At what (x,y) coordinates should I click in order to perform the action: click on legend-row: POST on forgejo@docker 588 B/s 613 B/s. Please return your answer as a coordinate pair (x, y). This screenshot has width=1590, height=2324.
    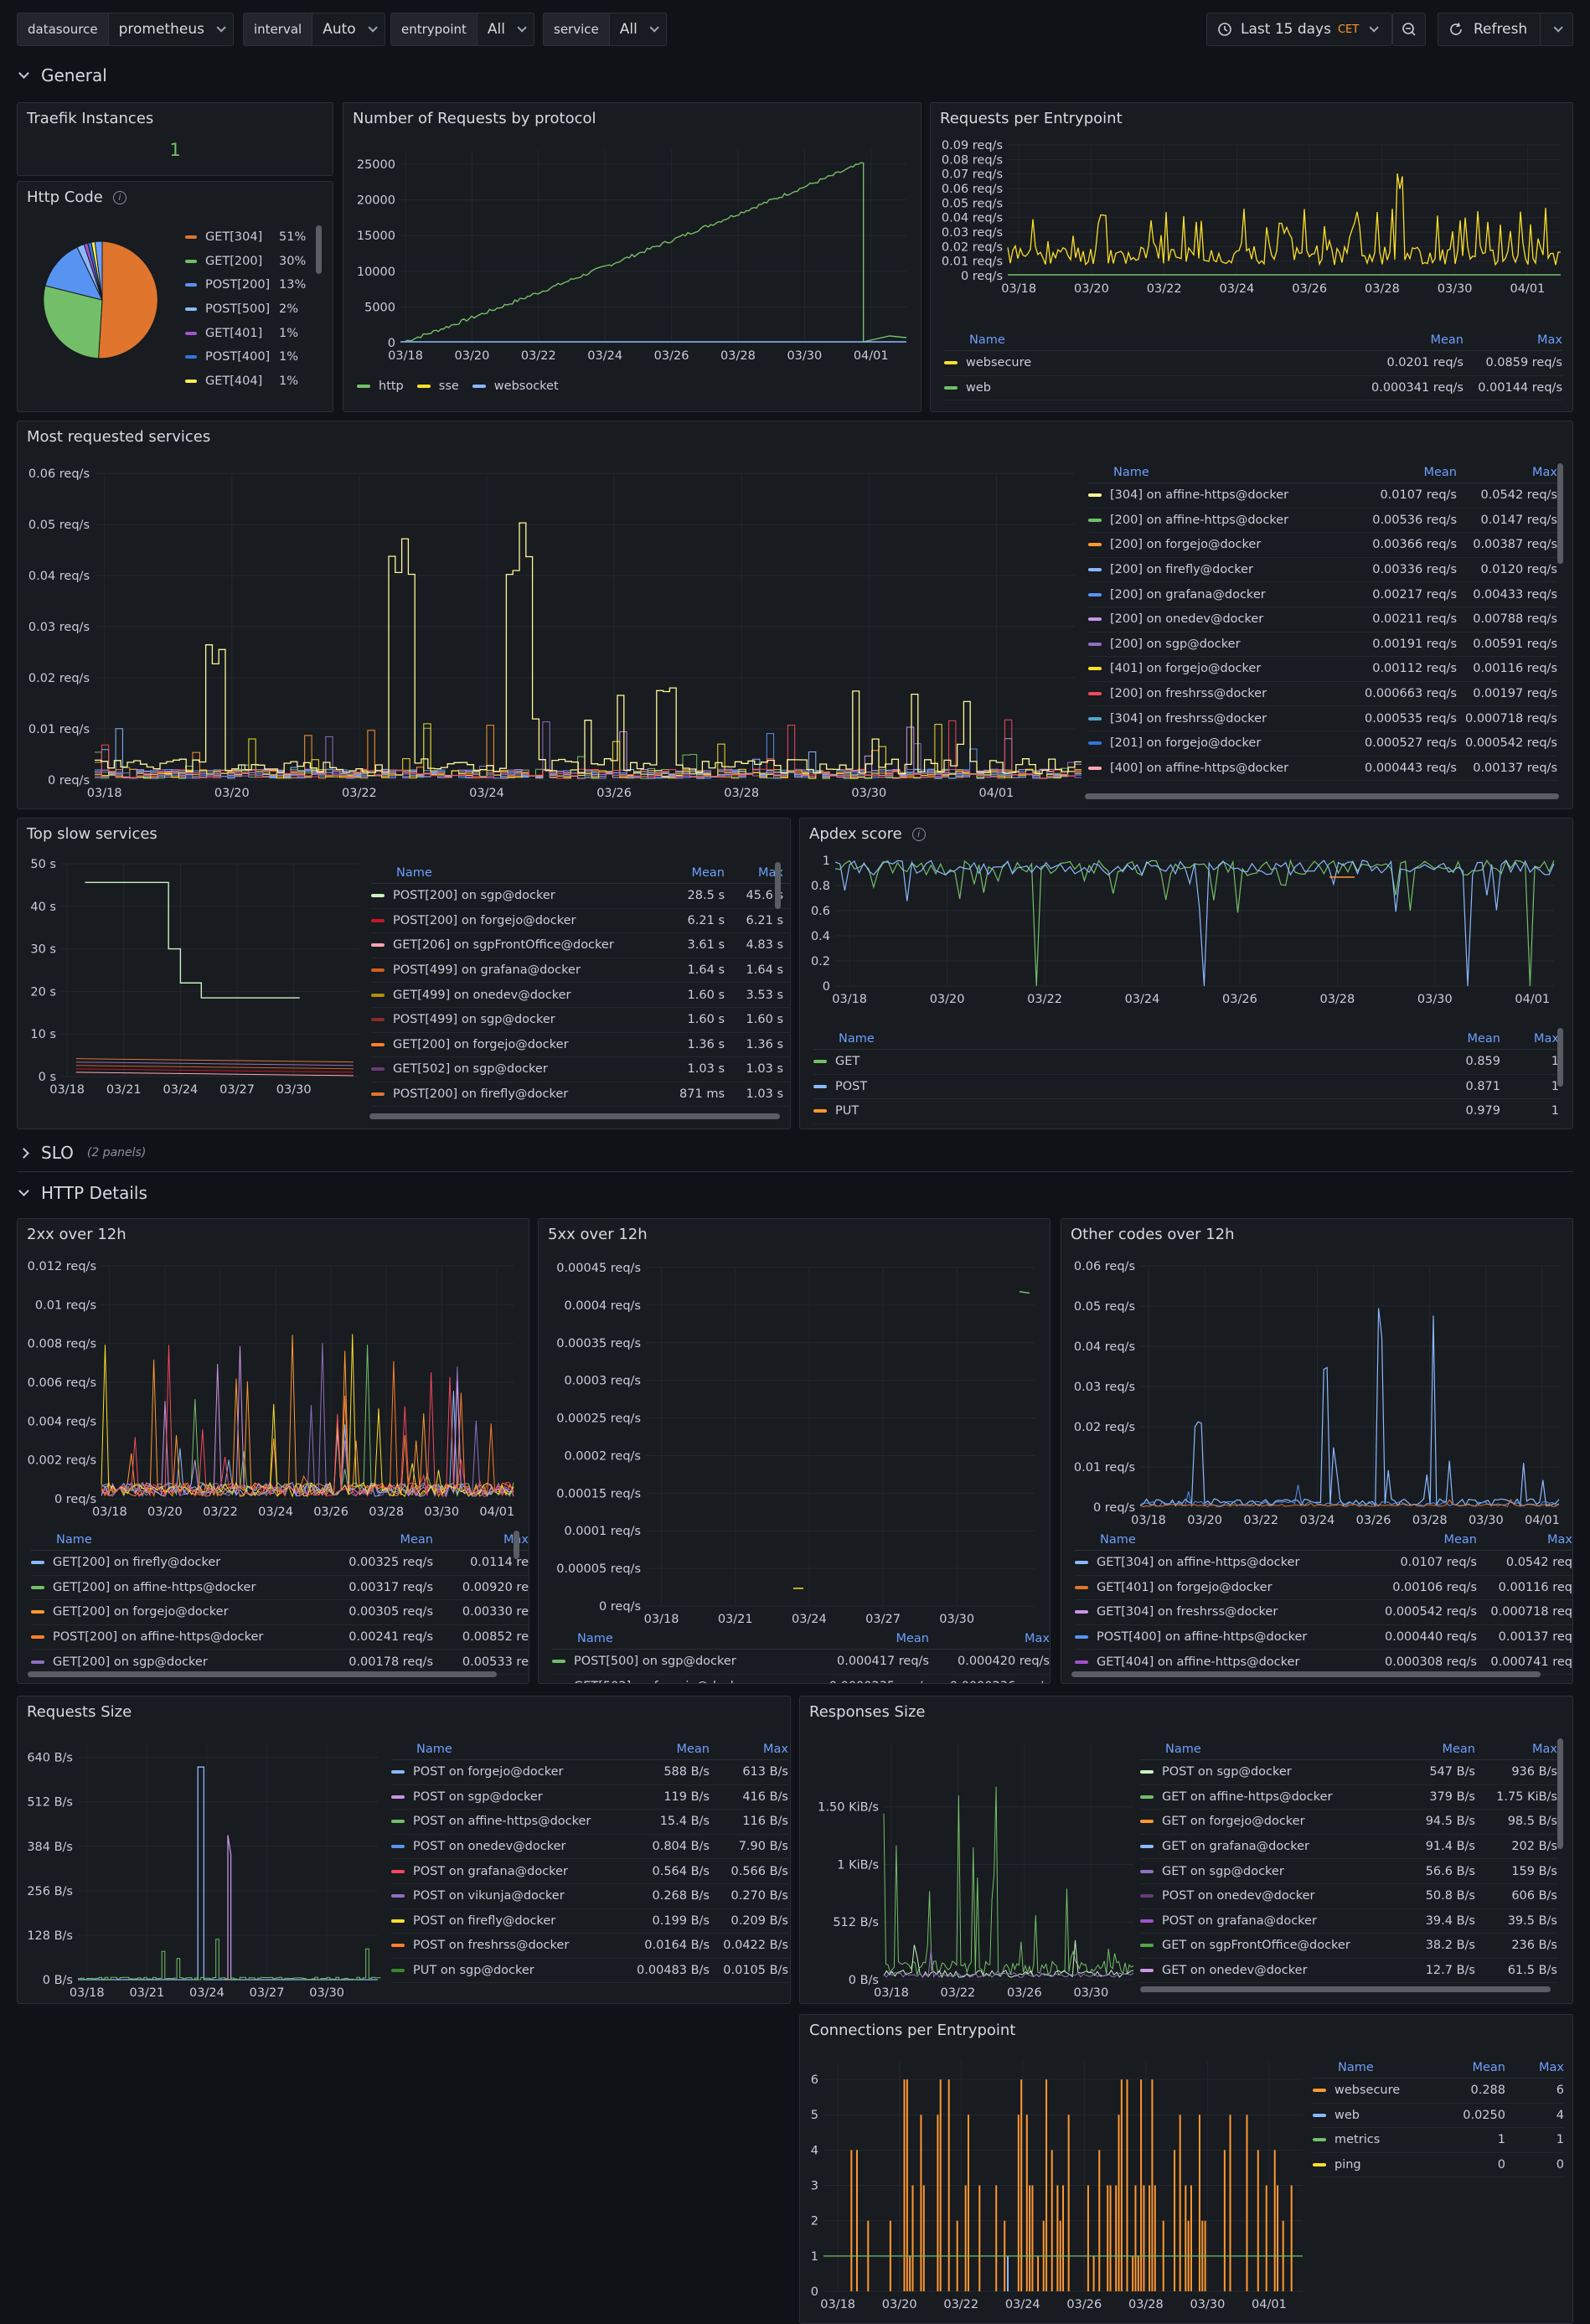
    Looking at the image, I should click on (589, 1772).